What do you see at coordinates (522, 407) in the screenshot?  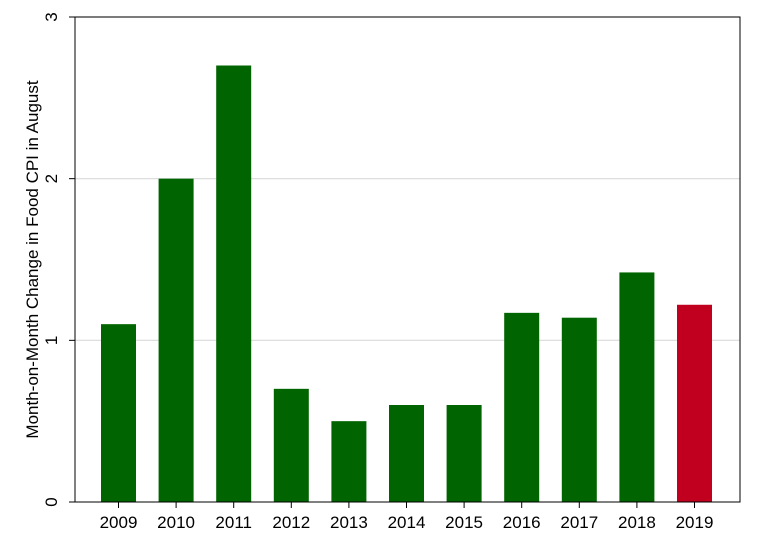 I see `bar-2016` at bounding box center [522, 407].